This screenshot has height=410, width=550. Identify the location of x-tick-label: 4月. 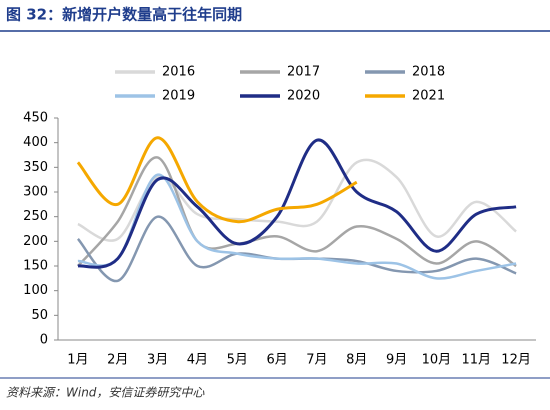
(197, 360).